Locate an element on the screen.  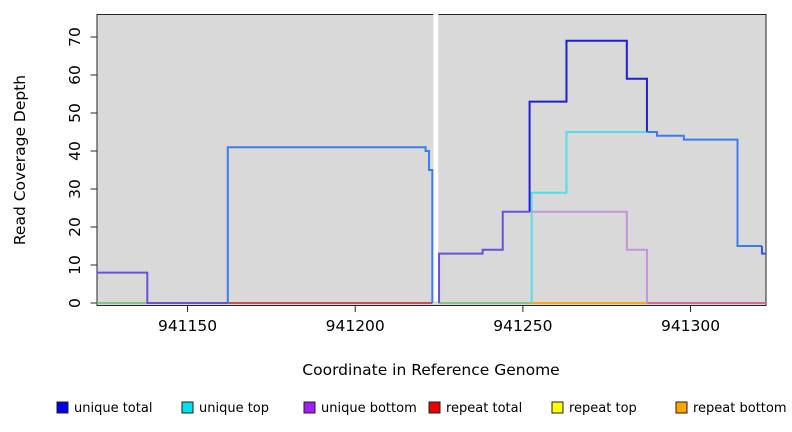
legend-swatch-repeat-bottom is located at coordinates (681, 407).